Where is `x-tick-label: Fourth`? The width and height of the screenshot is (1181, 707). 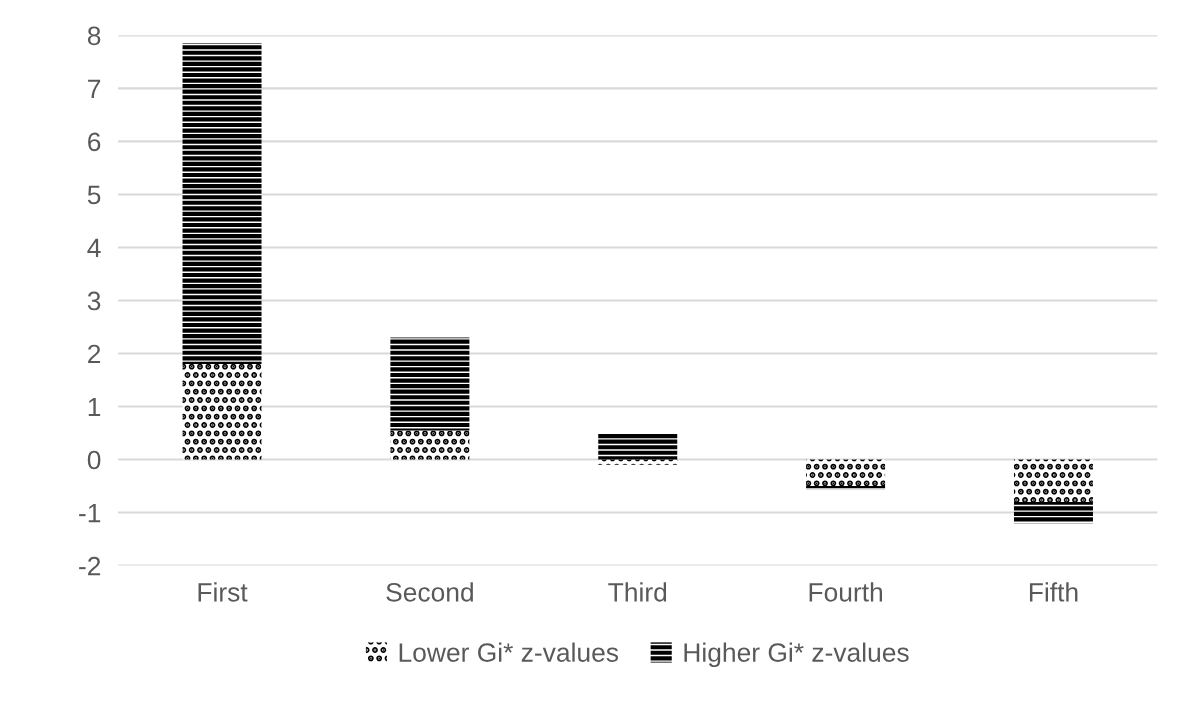 x-tick-label: Fourth is located at coordinates (846, 592).